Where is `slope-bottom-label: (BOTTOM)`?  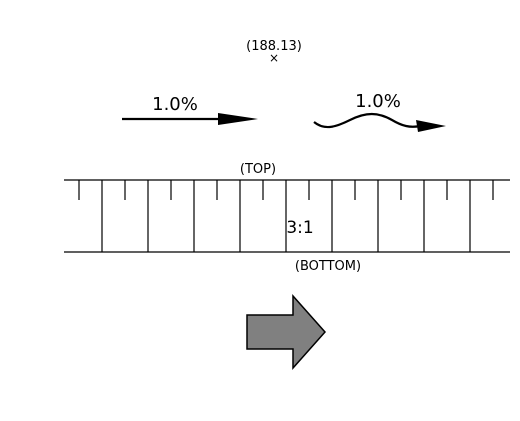 slope-bottom-label: (BOTTOM) is located at coordinates (328, 266).